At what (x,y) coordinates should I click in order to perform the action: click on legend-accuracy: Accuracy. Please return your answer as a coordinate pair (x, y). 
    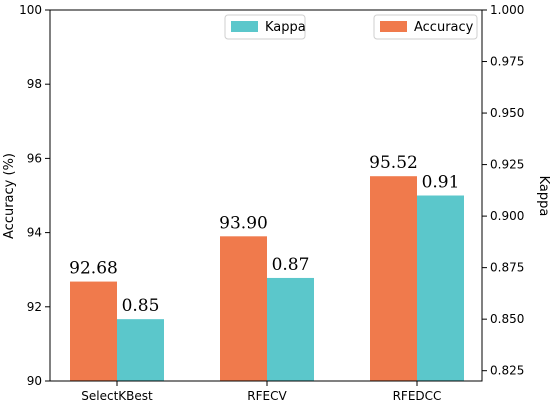
    Looking at the image, I should click on (425, 27).